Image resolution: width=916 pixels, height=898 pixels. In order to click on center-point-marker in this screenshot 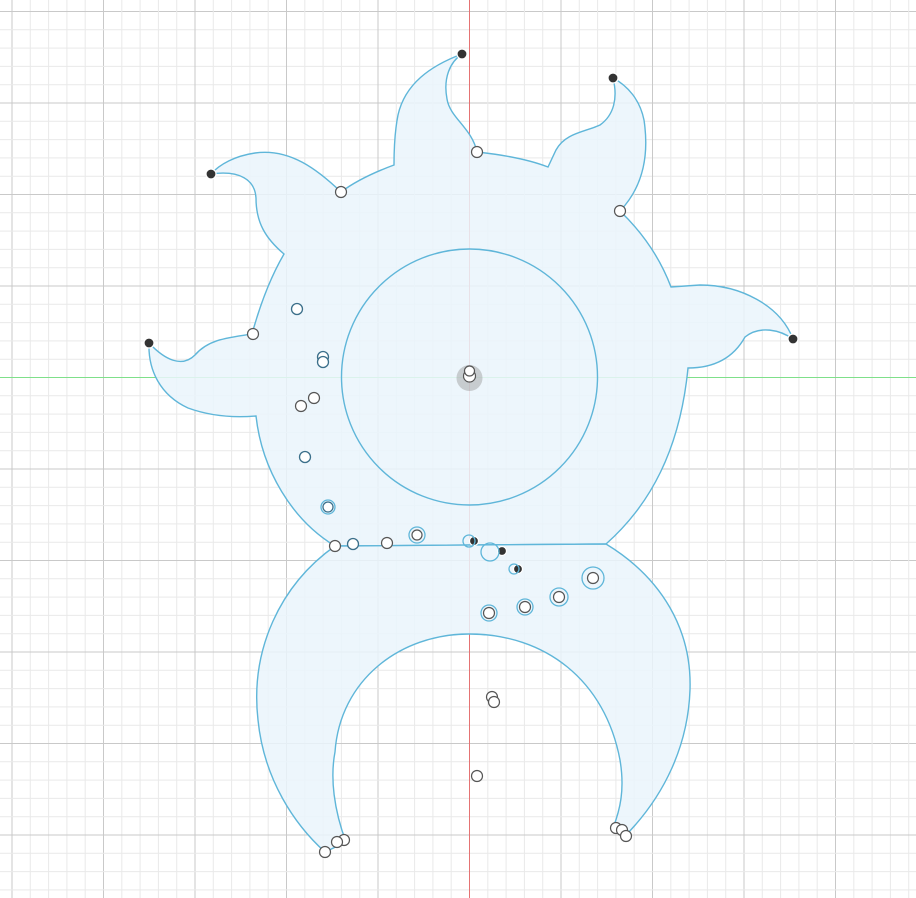, I will do `click(469, 371)`.